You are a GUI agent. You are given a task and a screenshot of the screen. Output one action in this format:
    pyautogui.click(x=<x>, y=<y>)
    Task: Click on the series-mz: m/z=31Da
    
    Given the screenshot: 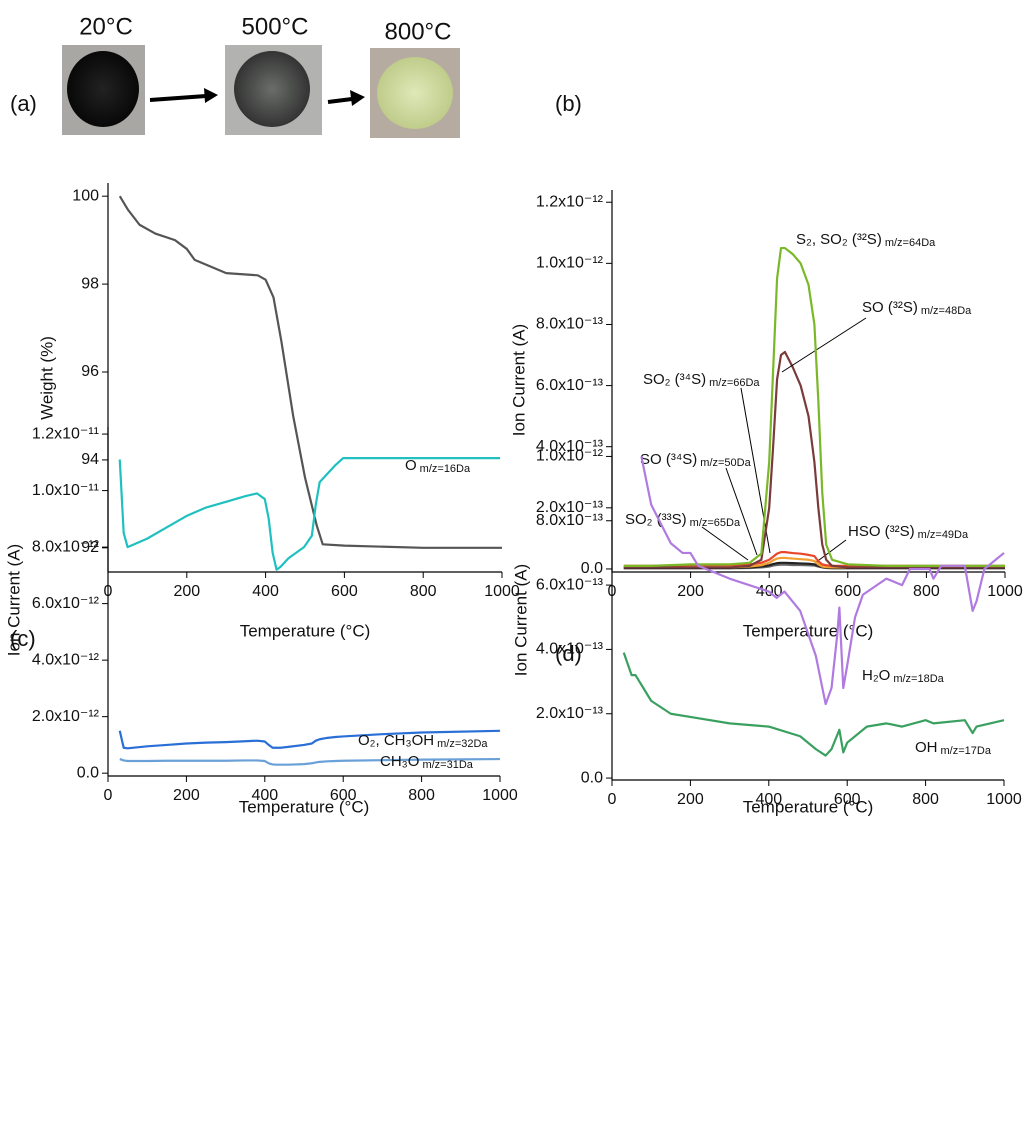 What is the action you would take?
    pyautogui.click(x=447, y=765)
    